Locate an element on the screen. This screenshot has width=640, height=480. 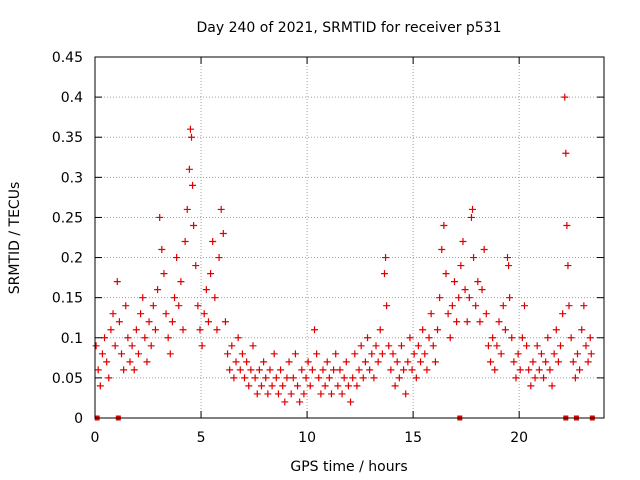
y-axis-label: SRMTID / TECUs is located at coordinates (15, 238).